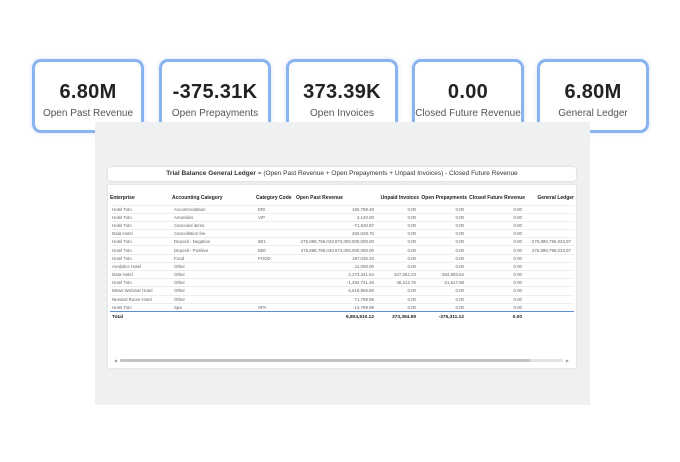 This screenshot has width=680, height=462. I want to click on total-cell: 373,394.99, so click(398, 316).